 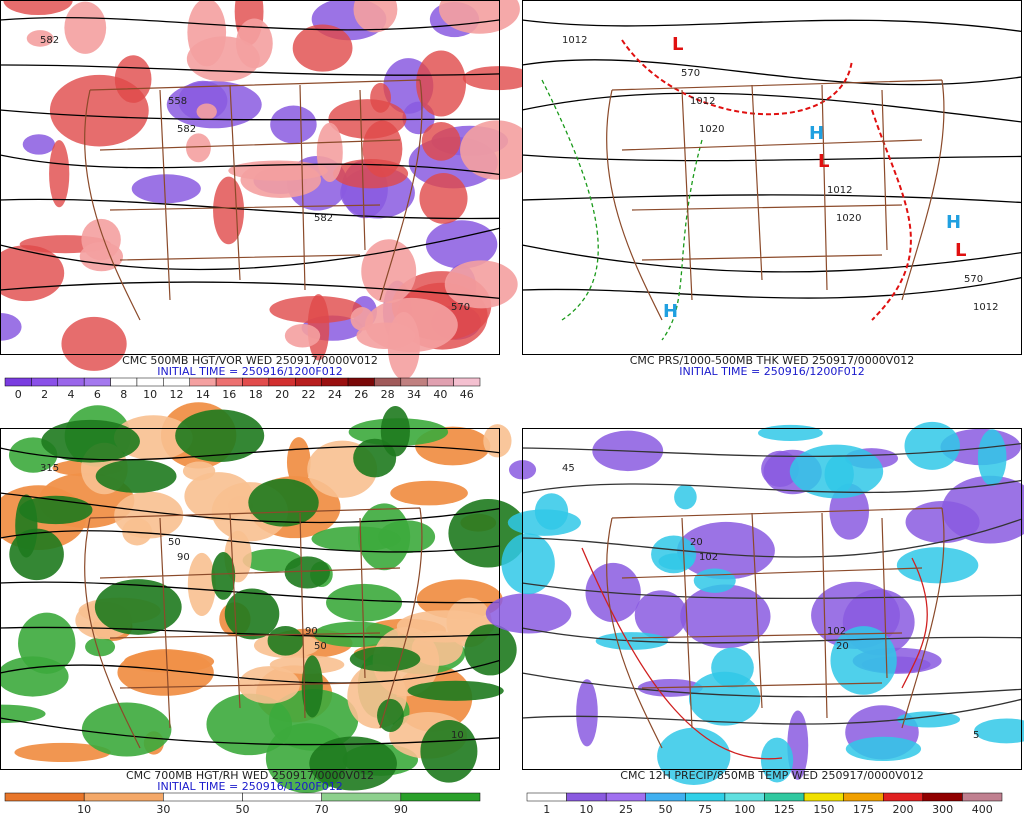 I want to click on map-label: 582, so click(x=186, y=129).